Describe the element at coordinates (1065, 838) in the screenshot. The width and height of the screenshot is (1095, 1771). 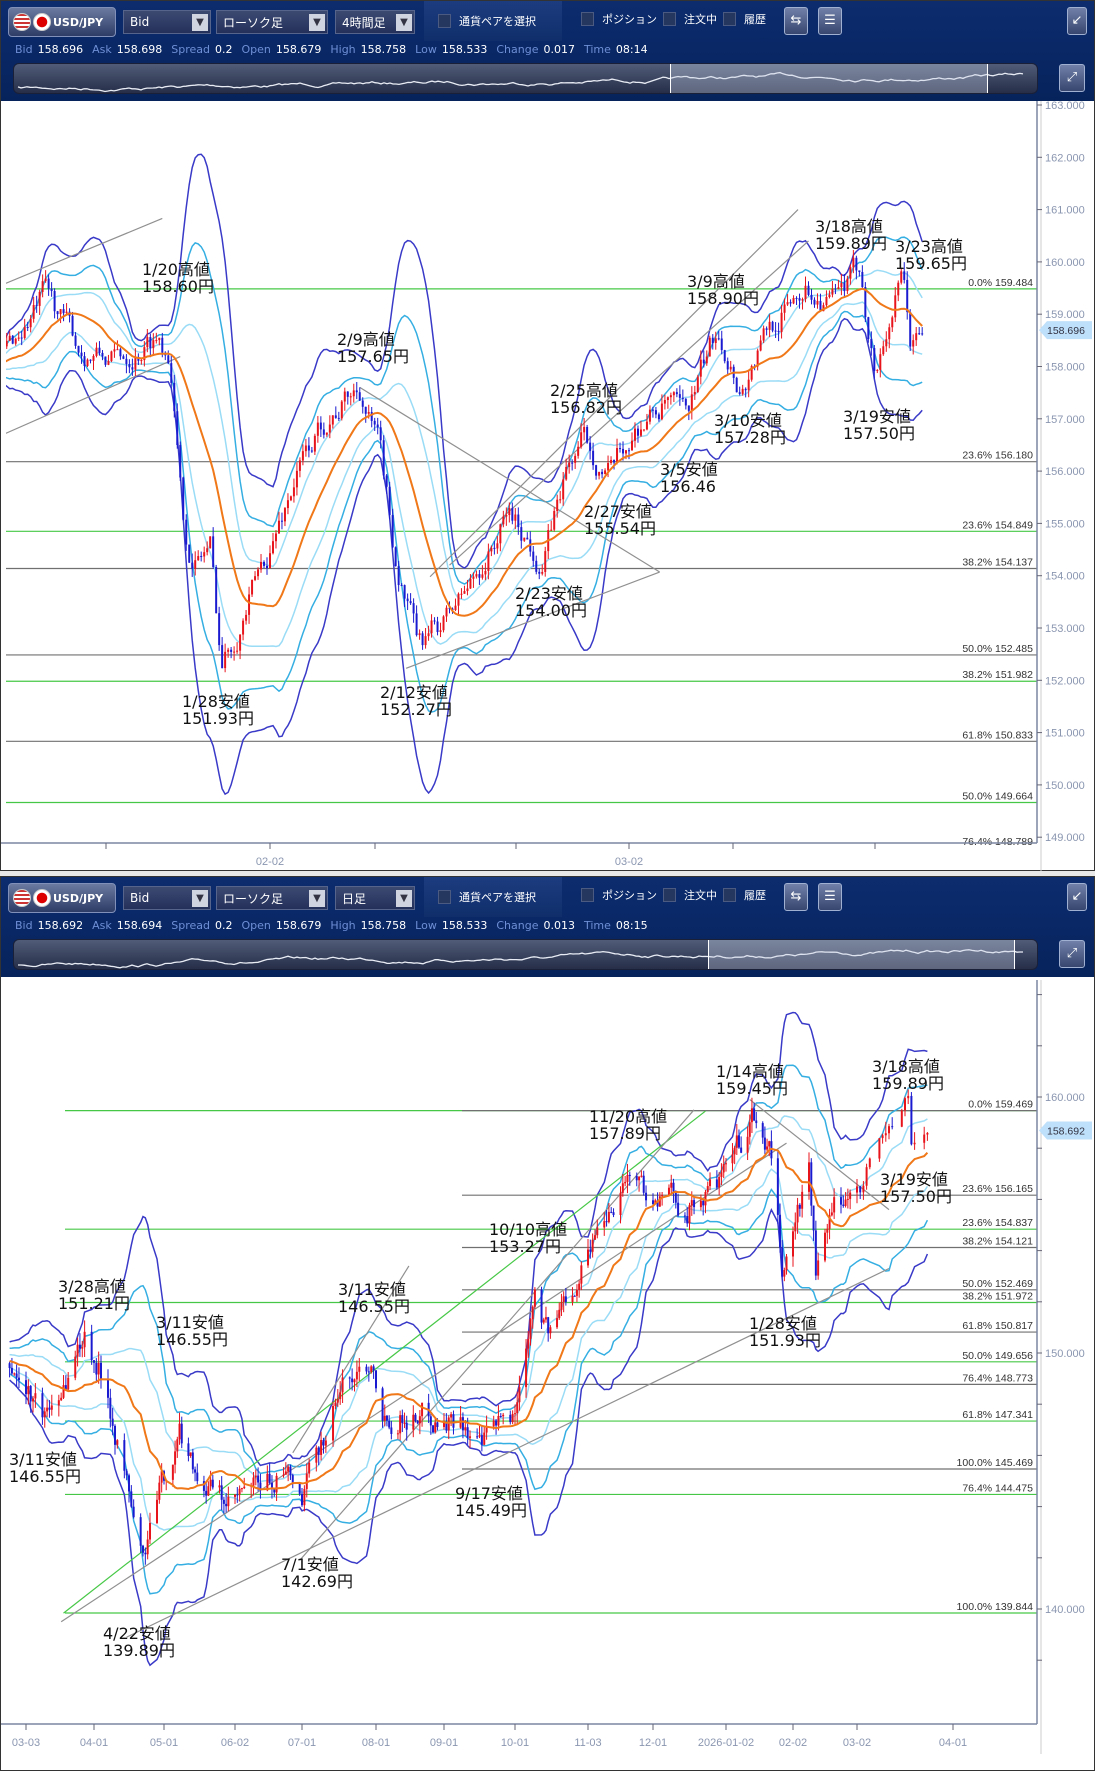
I see `y-tick-label: 149.000` at that location.